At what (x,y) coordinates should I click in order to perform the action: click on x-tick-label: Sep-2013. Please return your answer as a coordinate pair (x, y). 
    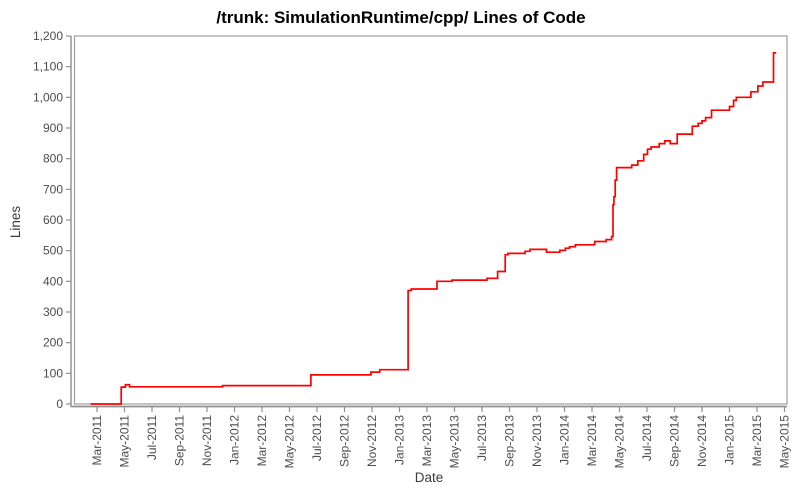
    Looking at the image, I should click on (510, 441).